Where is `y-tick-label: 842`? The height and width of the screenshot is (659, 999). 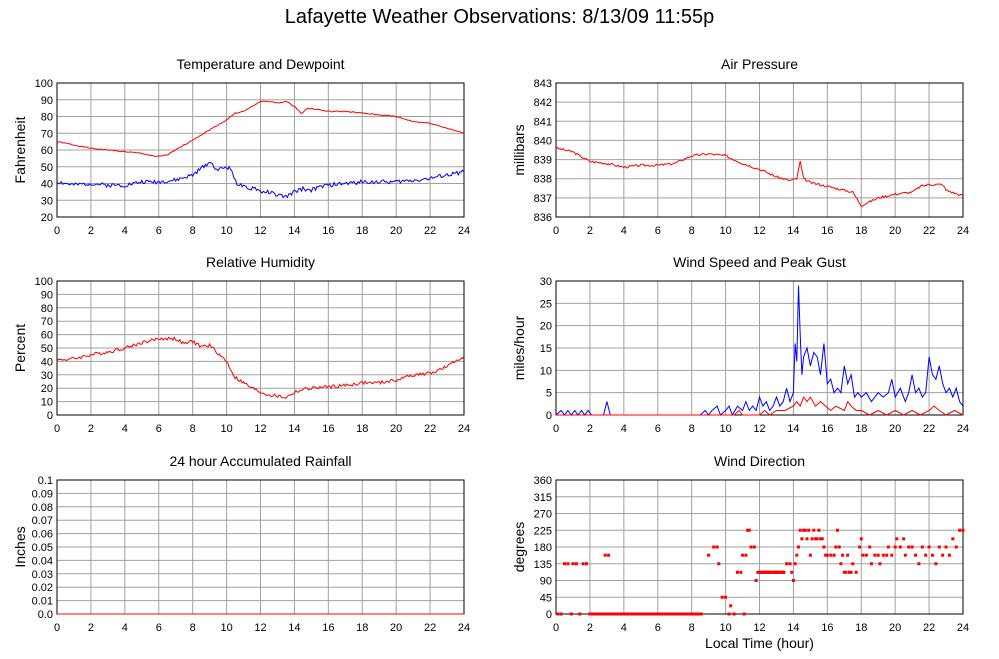
y-tick-label: 842 is located at coordinates (543, 103).